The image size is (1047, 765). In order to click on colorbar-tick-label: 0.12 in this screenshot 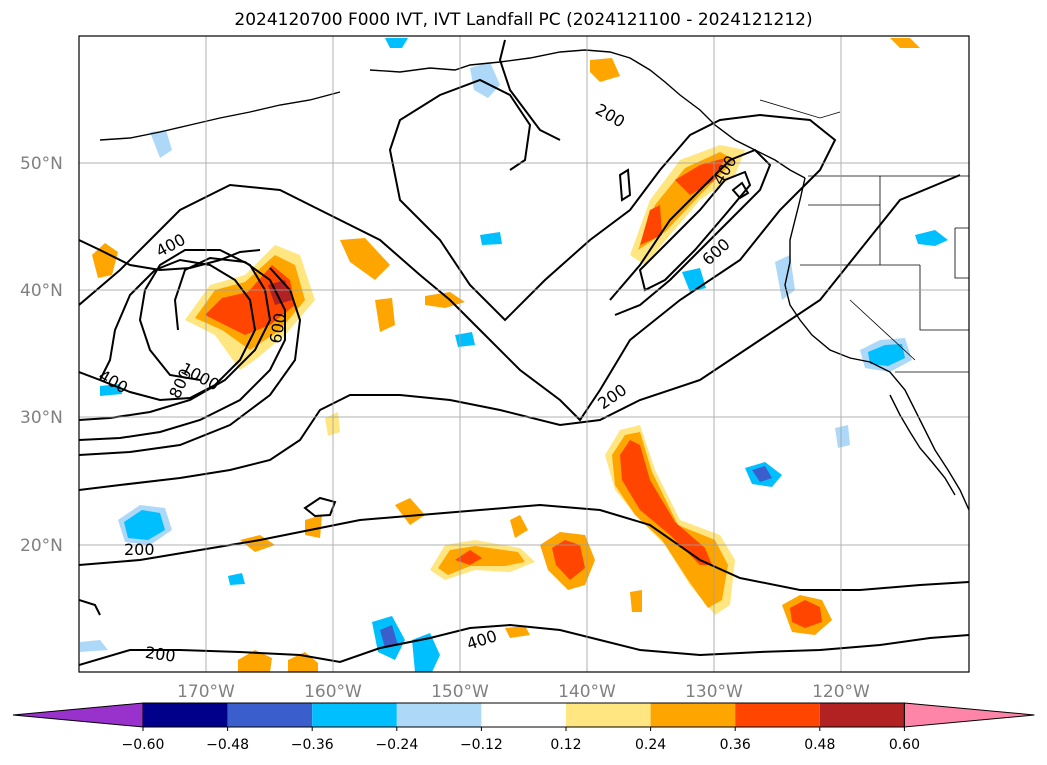, I will do `click(565, 745)`.